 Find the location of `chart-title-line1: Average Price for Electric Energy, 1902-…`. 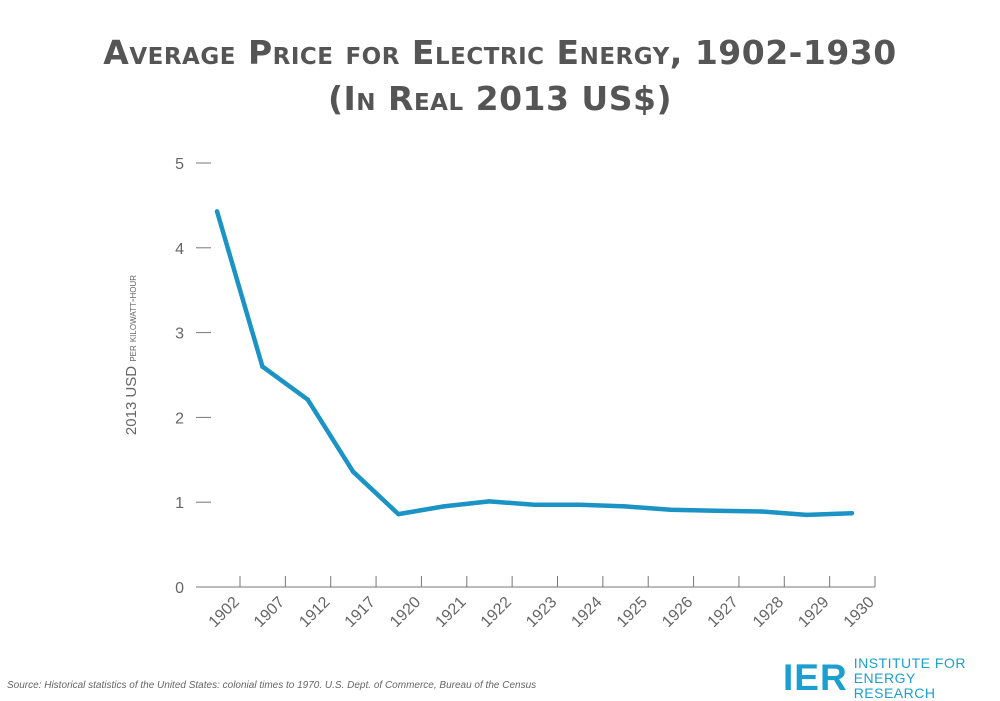

chart-title-line1: Average Price for Electric Energy, 1902-… is located at coordinates (500, 52).